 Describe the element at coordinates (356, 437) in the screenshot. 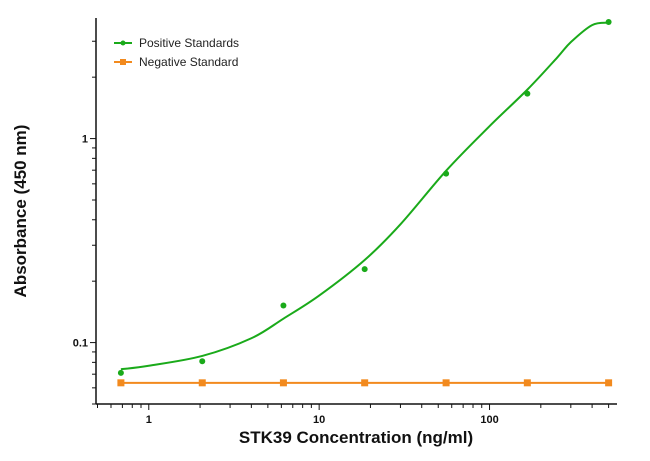

I see `x-axis-label: STK39 Concentration (ng/ml)` at that location.